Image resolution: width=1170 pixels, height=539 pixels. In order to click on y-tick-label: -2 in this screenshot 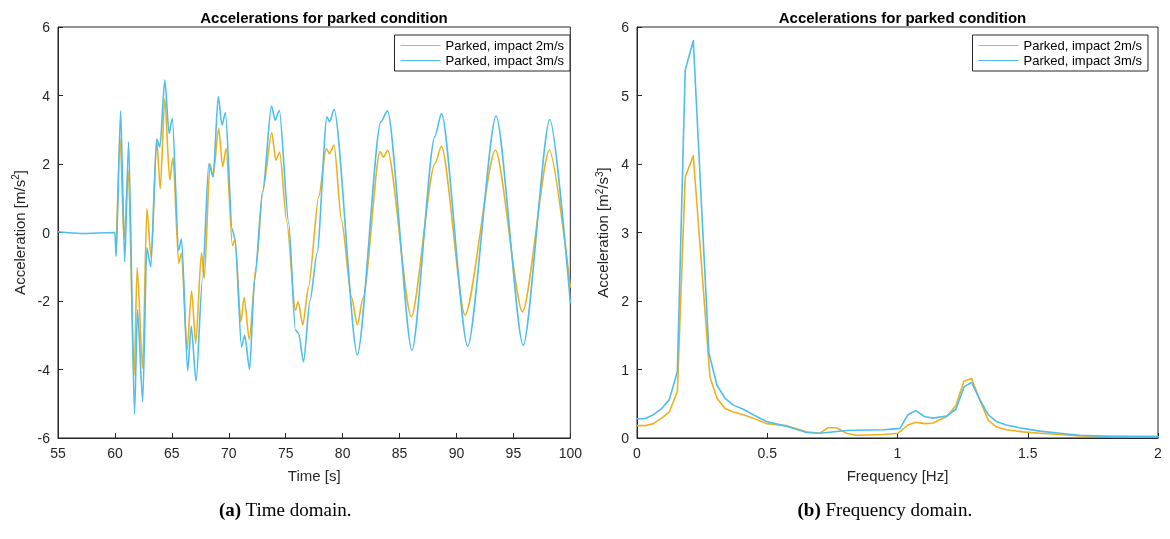, I will do `click(44, 301)`.